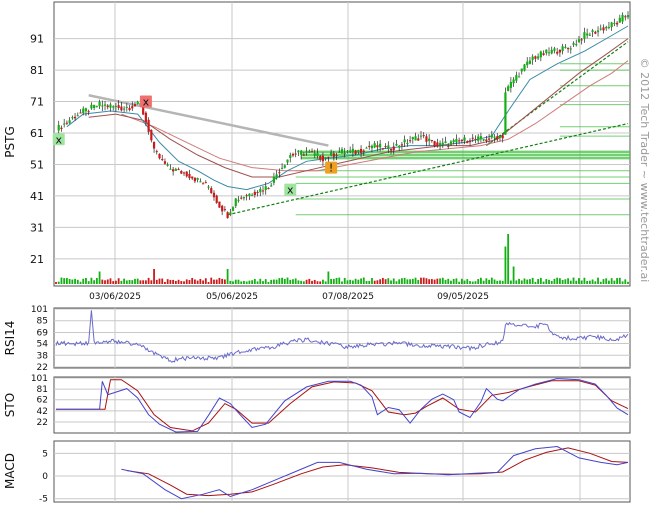 This screenshot has height=514, width=657. Describe the element at coordinates (43, 500) in the screenshot. I see `macd-y-tick-label: -5` at that location.